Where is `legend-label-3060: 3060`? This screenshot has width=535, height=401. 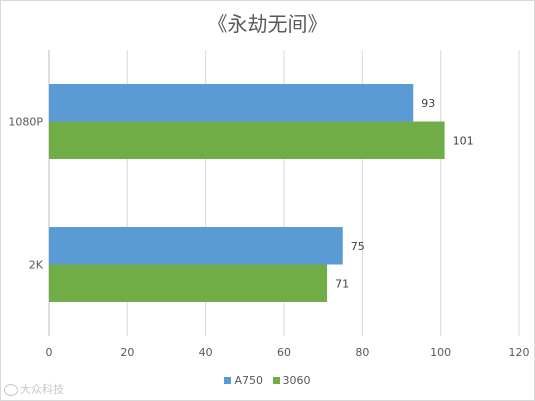
legend-label-3060: 3060 is located at coordinates (296, 380).